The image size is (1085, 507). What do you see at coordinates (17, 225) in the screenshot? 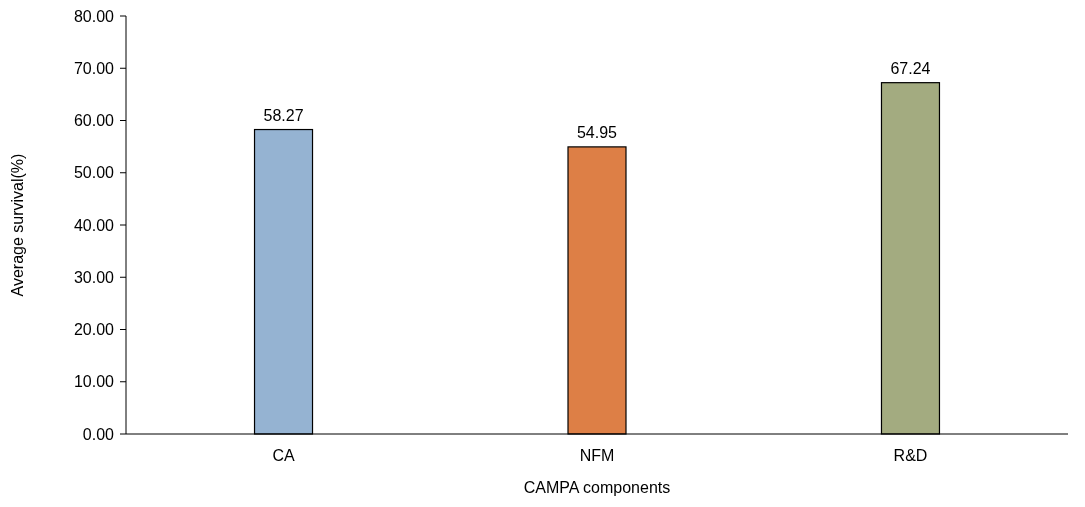
I see `y-axis-title: Average survival(%)` at bounding box center [17, 225].